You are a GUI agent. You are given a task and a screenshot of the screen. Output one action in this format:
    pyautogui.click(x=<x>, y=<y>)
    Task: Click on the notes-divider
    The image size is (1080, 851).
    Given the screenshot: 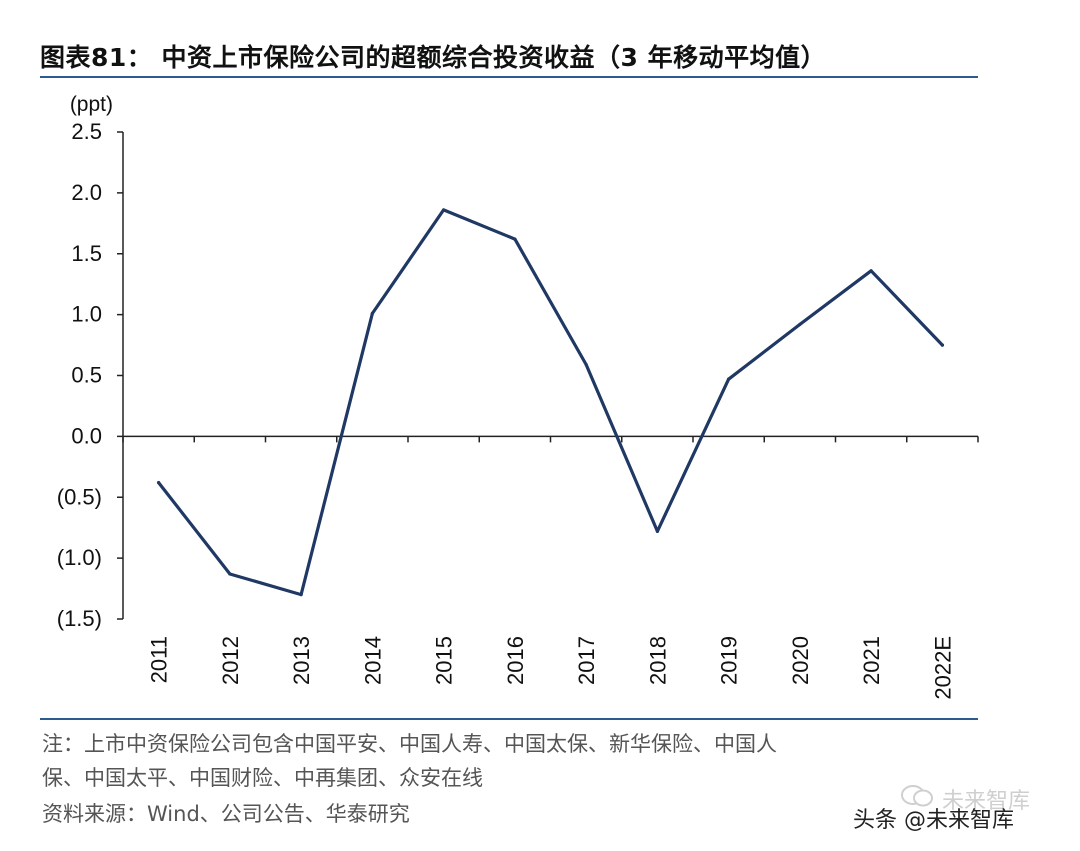 What is the action you would take?
    pyautogui.click(x=509, y=719)
    